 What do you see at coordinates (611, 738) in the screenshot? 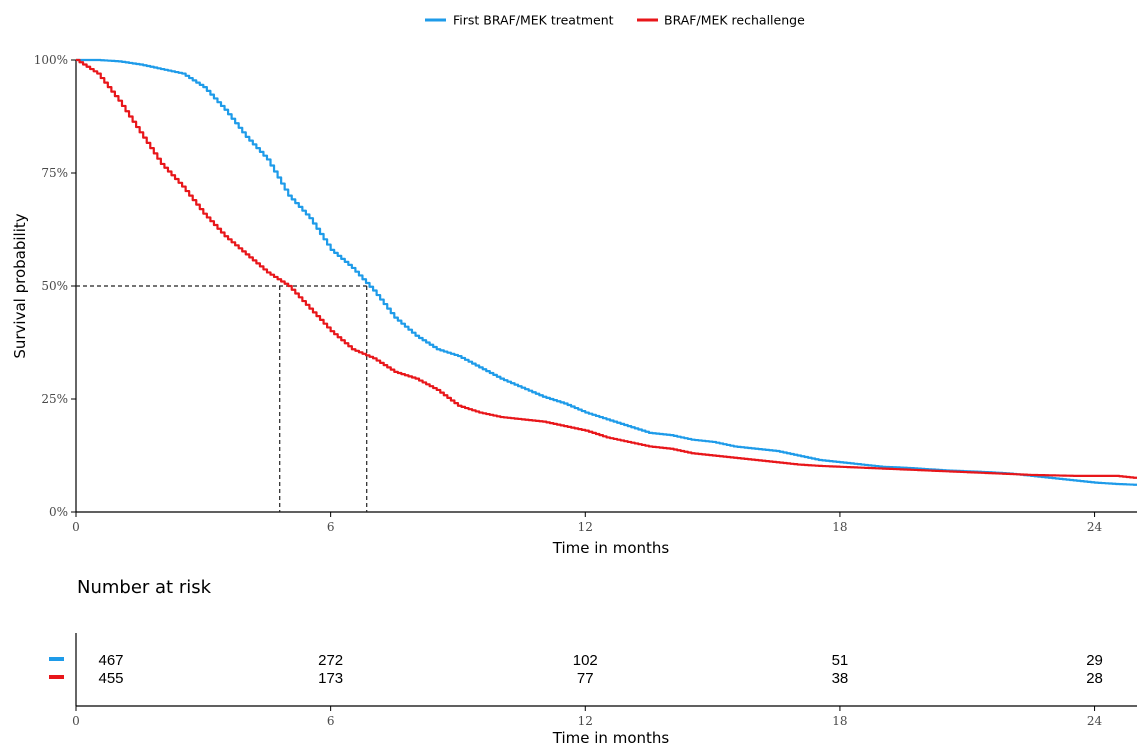
I see `risk-x-axis-title: Time in months` at bounding box center [611, 738].